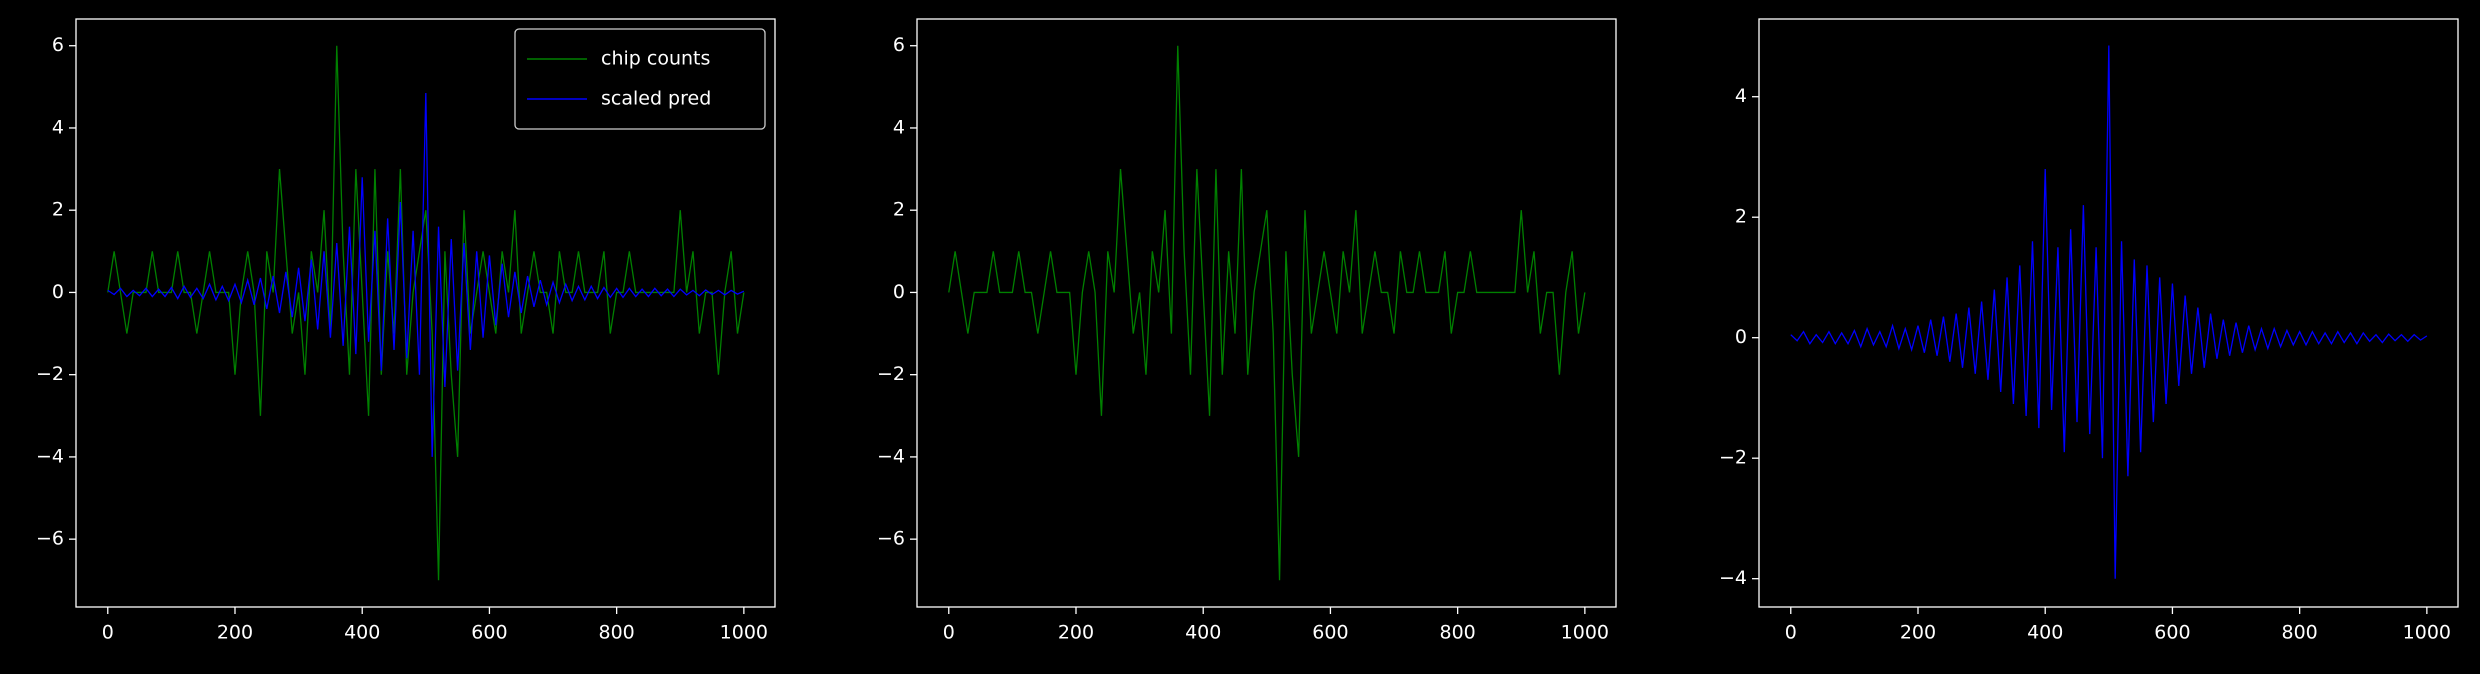  Describe the element at coordinates (426, 274) in the screenshot. I see `series-line` at that location.